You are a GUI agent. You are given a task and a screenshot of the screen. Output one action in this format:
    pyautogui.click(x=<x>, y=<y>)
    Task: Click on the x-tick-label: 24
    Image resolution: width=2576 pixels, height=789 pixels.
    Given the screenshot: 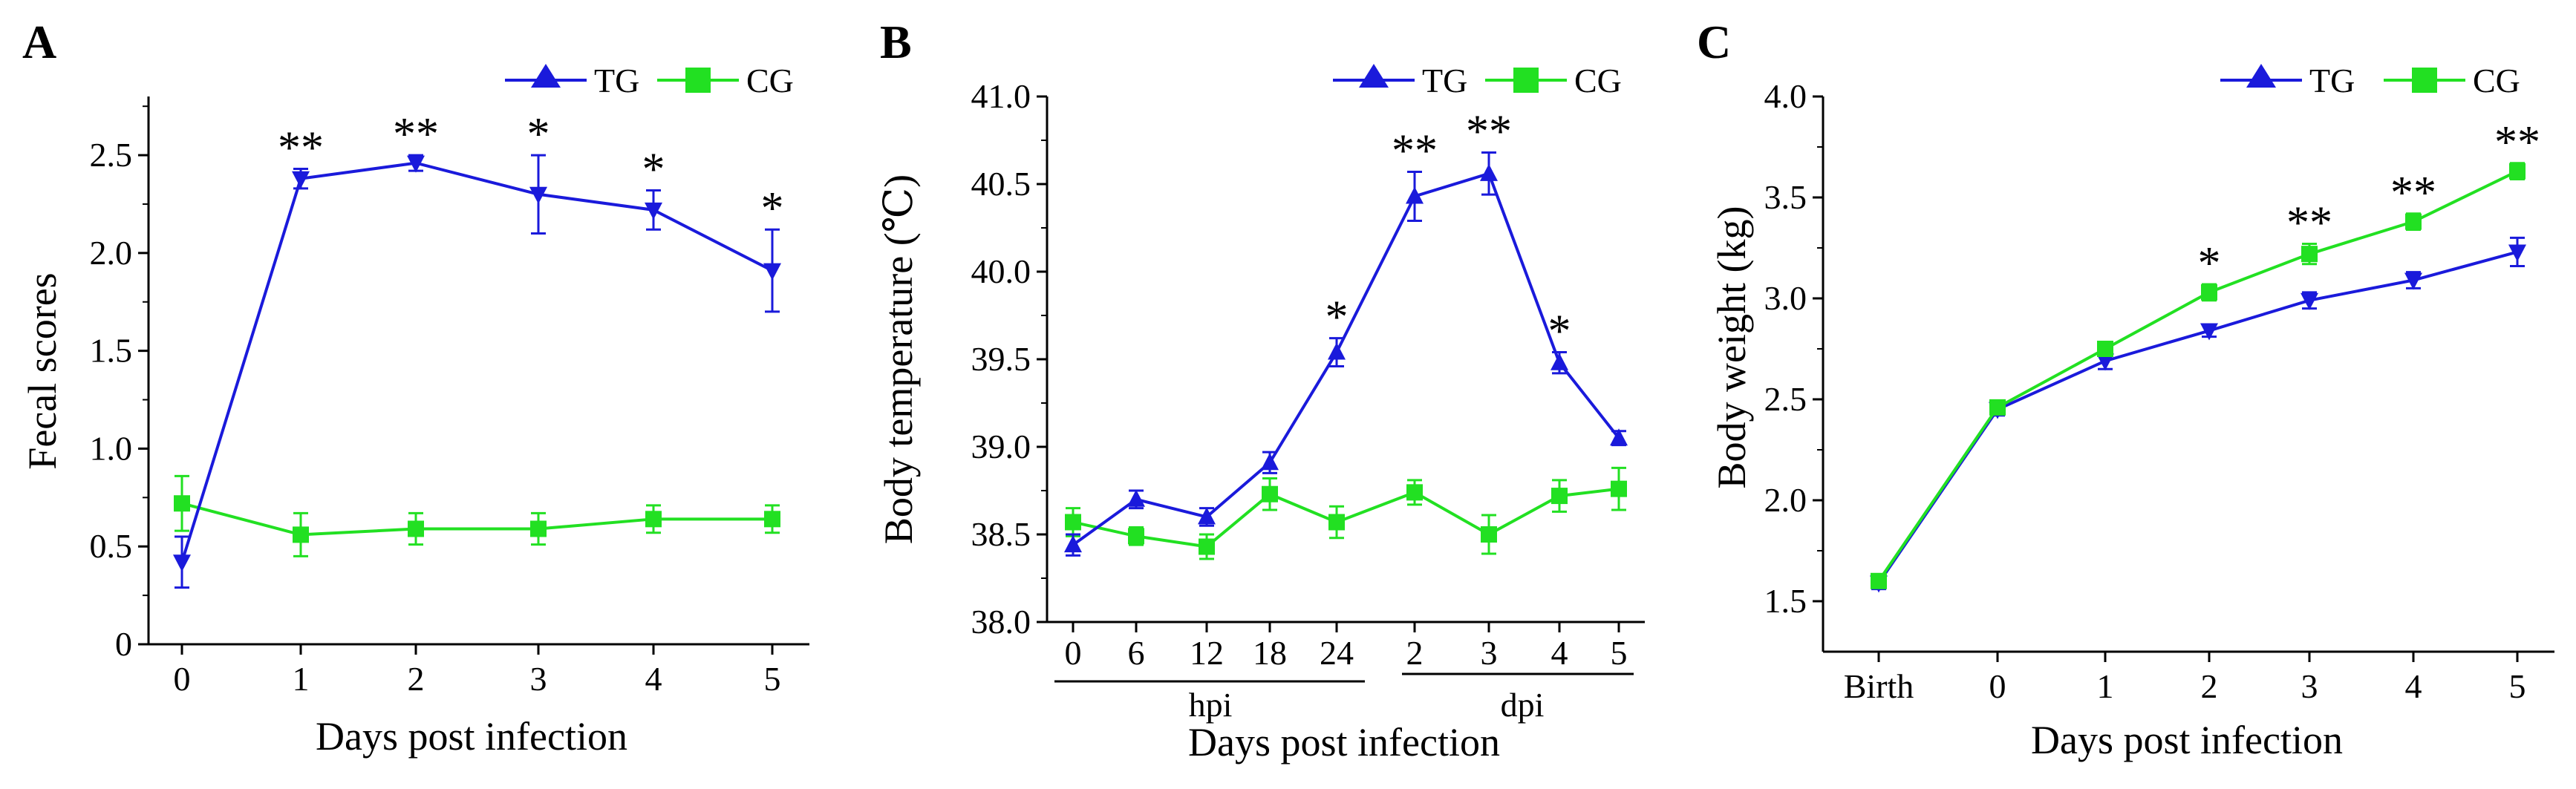 What is the action you would take?
    pyautogui.click(x=1337, y=653)
    